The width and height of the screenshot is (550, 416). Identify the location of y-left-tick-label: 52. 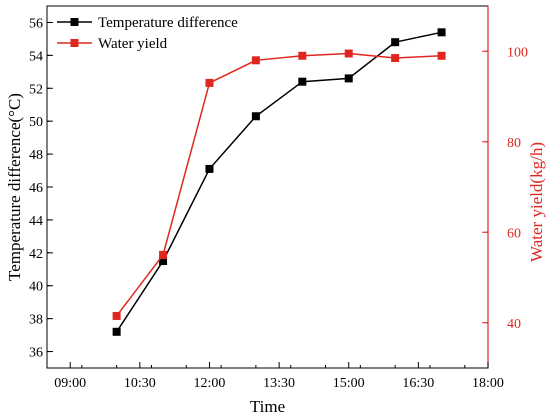
(36, 89).